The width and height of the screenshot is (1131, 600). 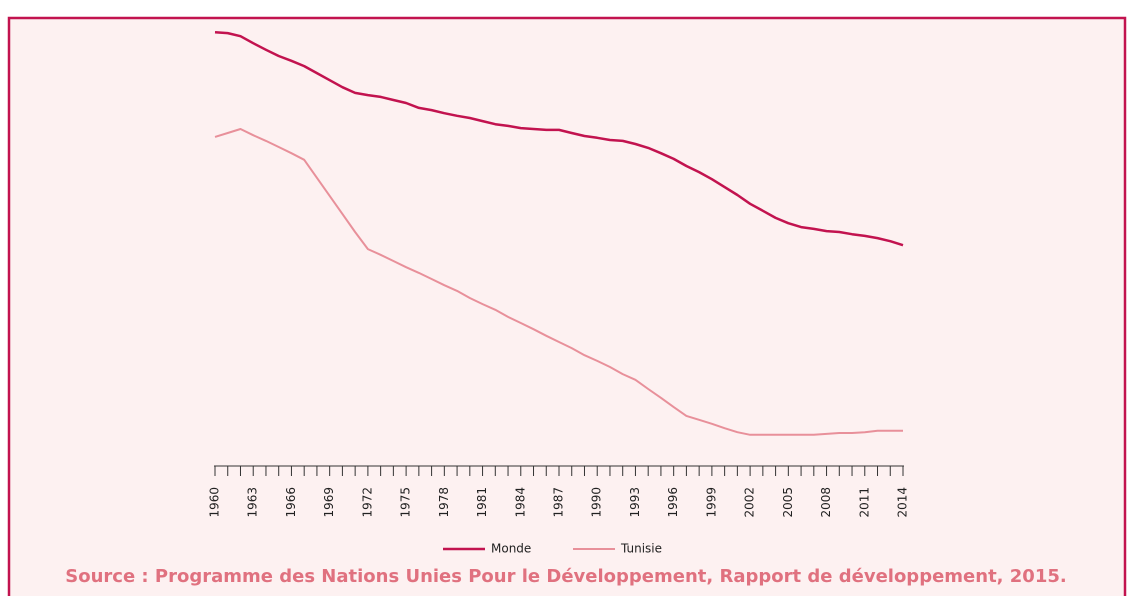 What do you see at coordinates (367, 502) in the screenshot?
I see `x-tick-label: 1972` at bounding box center [367, 502].